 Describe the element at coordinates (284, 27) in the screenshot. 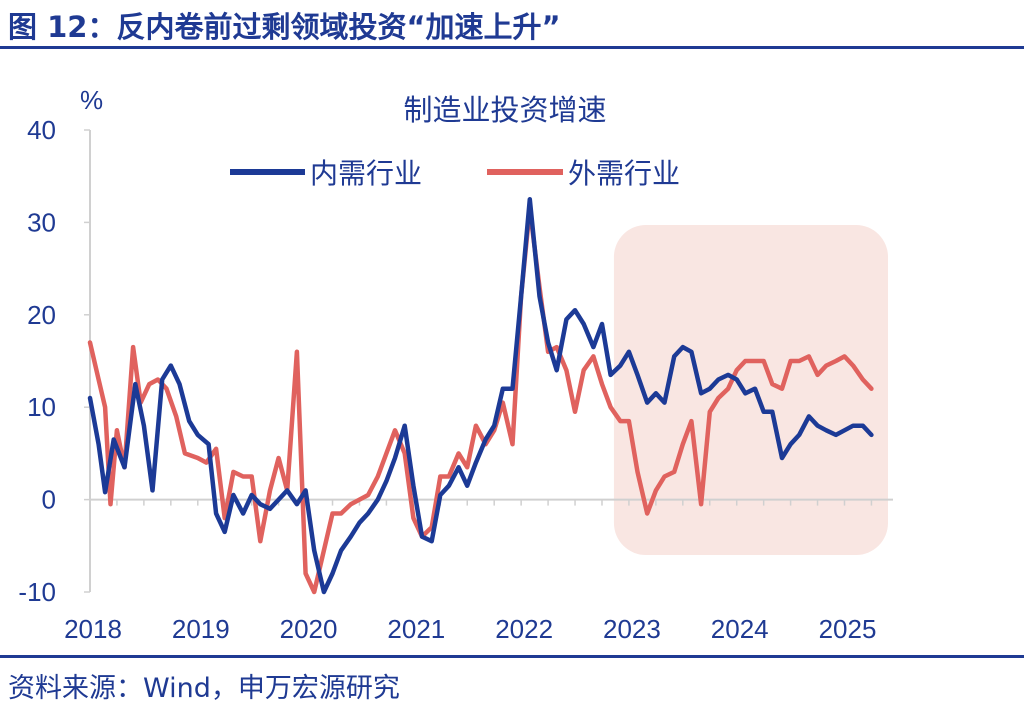

I see `figure-title: 图 12：反内卷前过剩领域投资“加速上升”` at that location.